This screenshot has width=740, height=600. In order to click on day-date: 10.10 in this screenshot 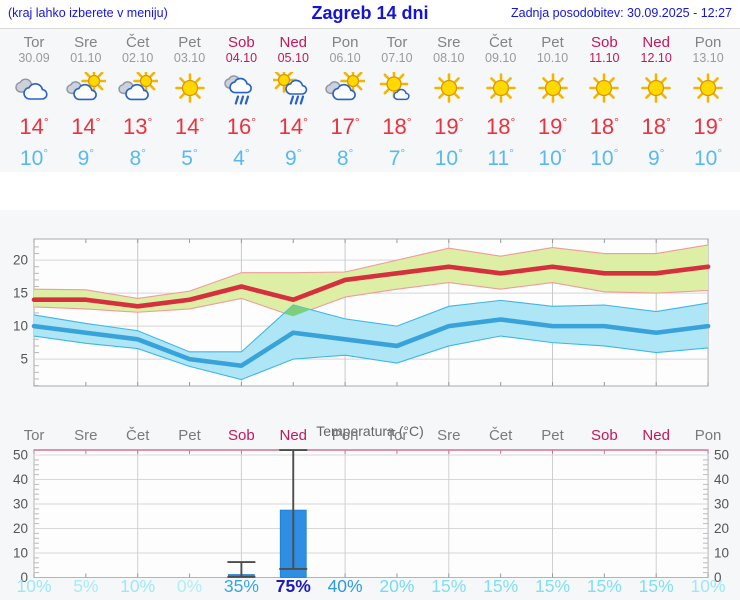, I will do `click(552, 58)`.